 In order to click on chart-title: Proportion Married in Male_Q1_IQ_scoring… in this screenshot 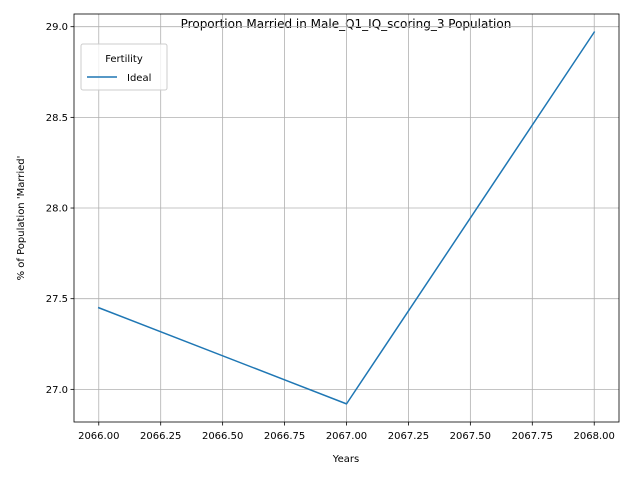, I will do `click(346, 24)`.